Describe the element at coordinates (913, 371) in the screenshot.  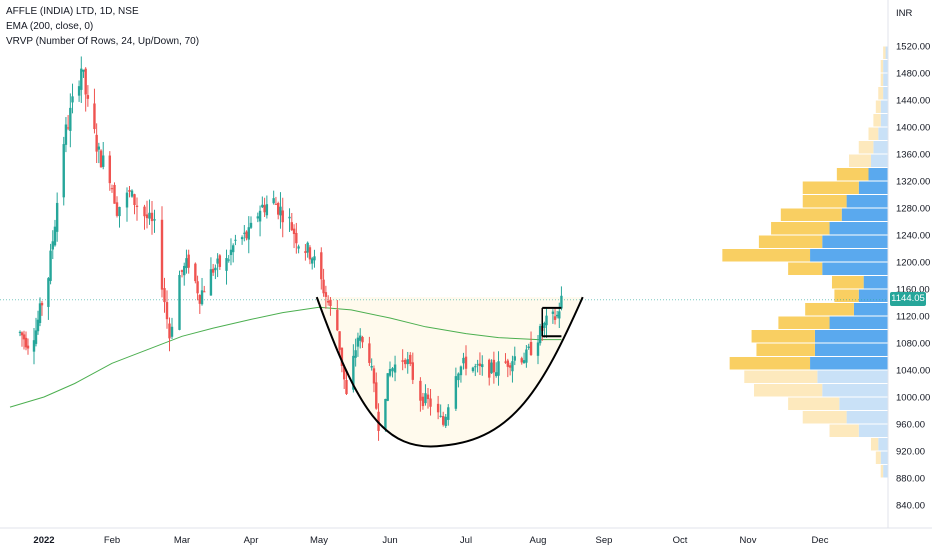
I see `price-tick-label: 1040.00` at that location.